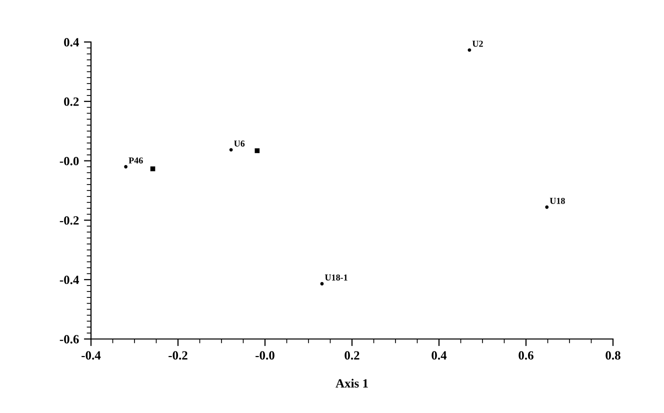 The height and width of the screenshot is (413, 664). What do you see at coordinates (69, 220) in the screenshot?
I see `y-tick-label: -0.2` at bounding box center [69, 220].